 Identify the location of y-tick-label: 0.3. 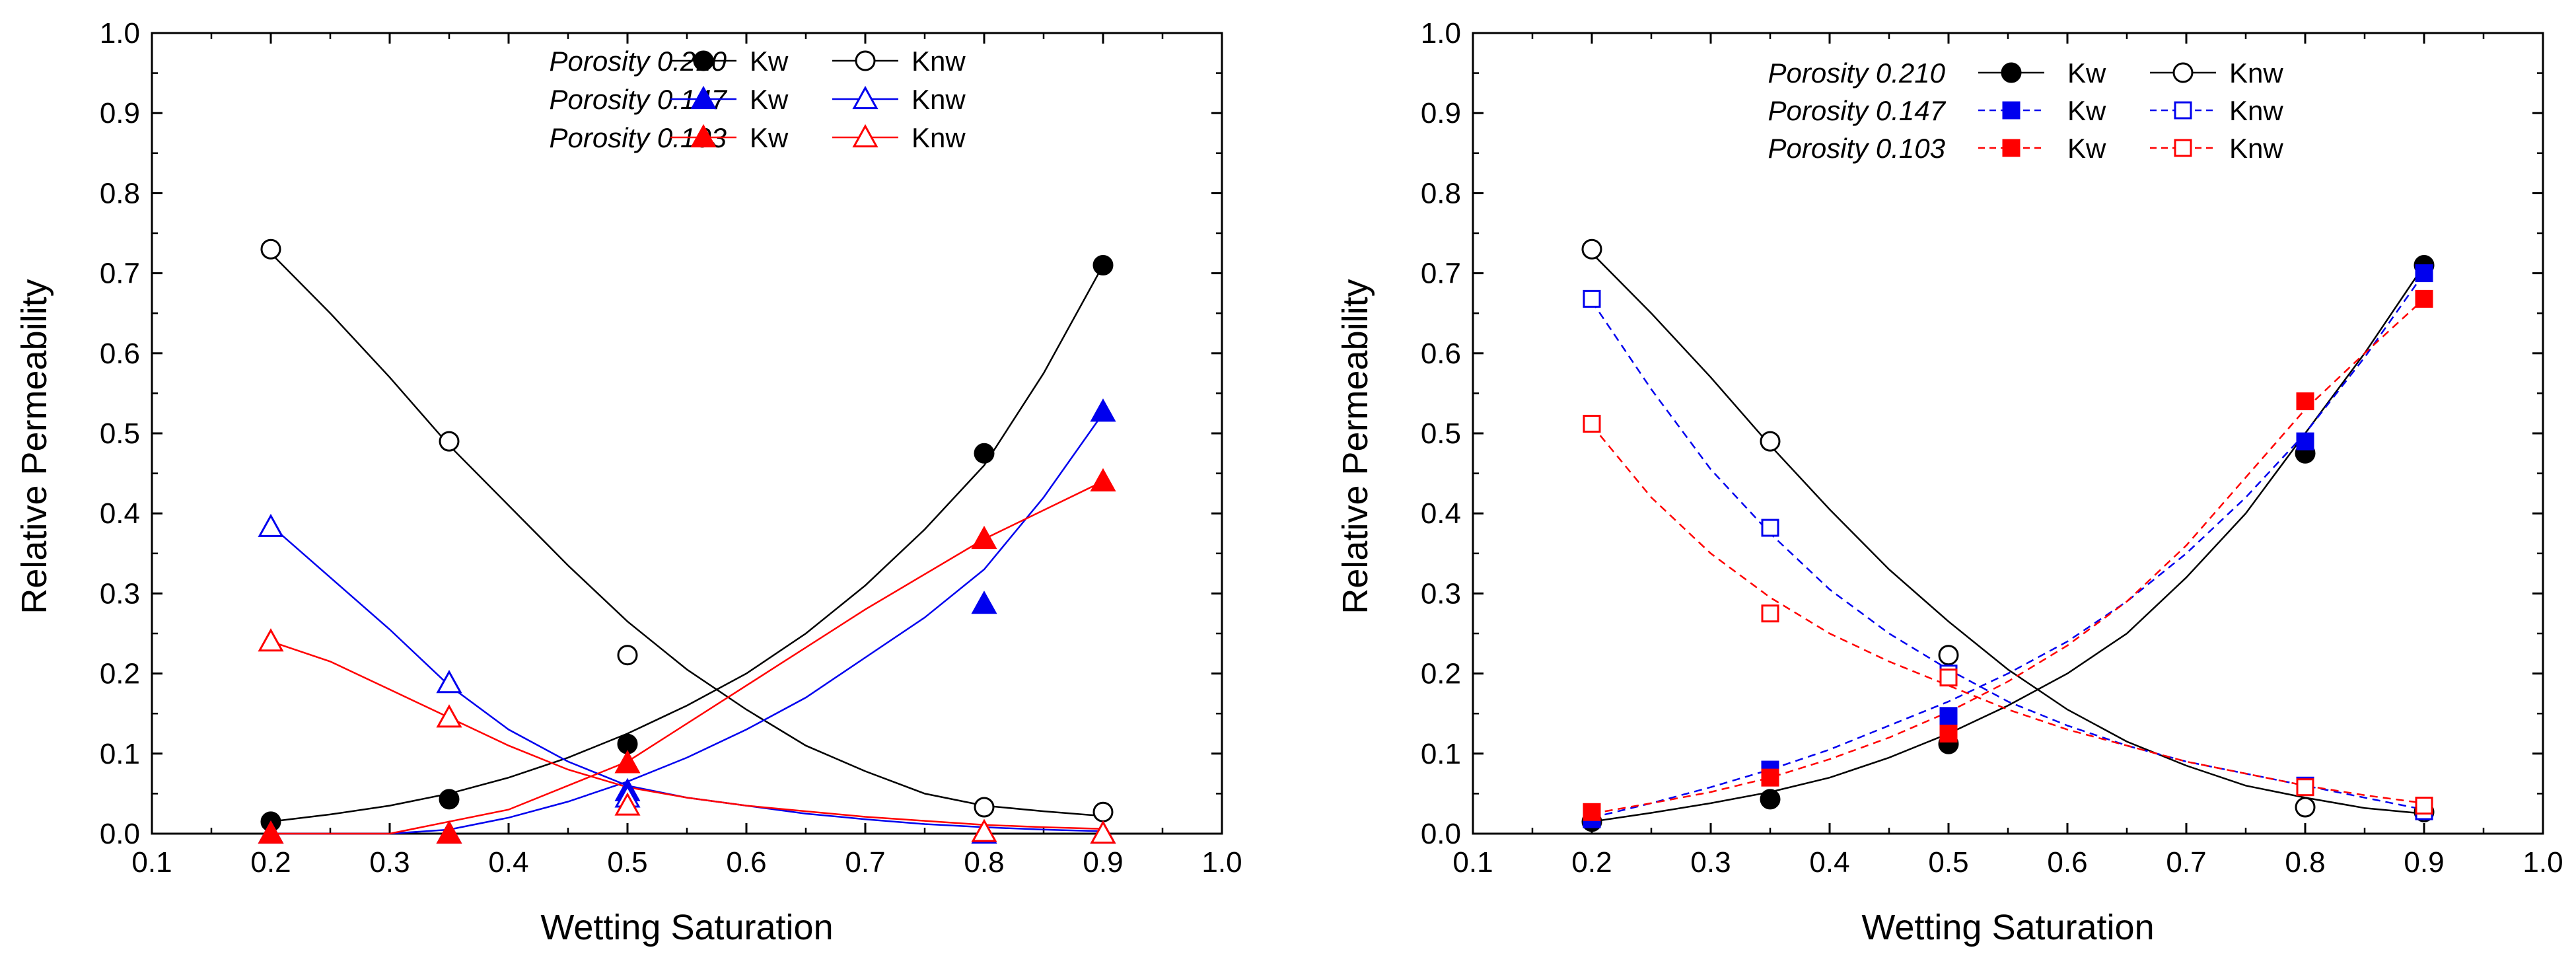
(120, 593).